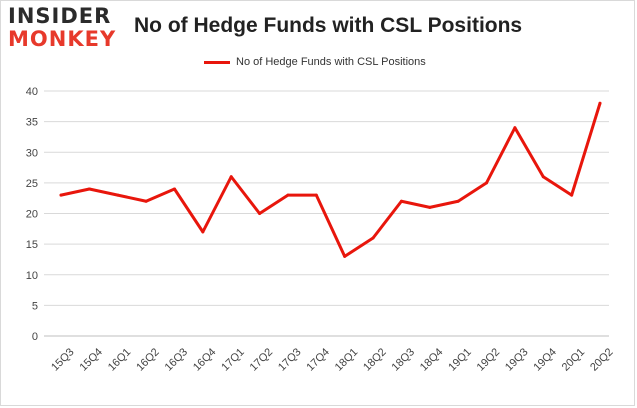 Image resolution: width=637 pixels, height=408 pixels. What do you see at coordinates (460, 360) in the screenshot?
I see `x-tick-label: 19Q1` at bounding box center [460, 360].